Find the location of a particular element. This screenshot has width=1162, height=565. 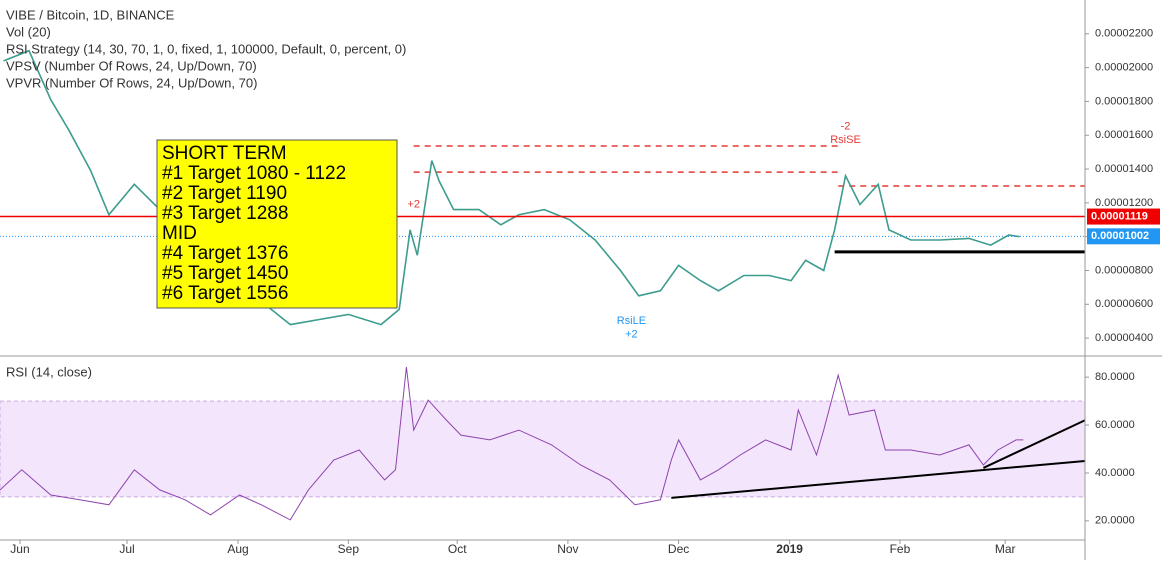

y-tick-label: 0.00001600 is located at coordinates (1124, 135).